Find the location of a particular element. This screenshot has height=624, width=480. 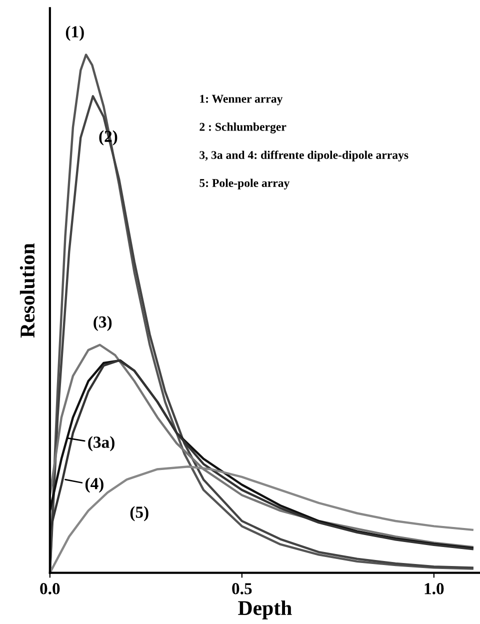

x-tick-label: 0.5 is located at coordinates (242, 588).